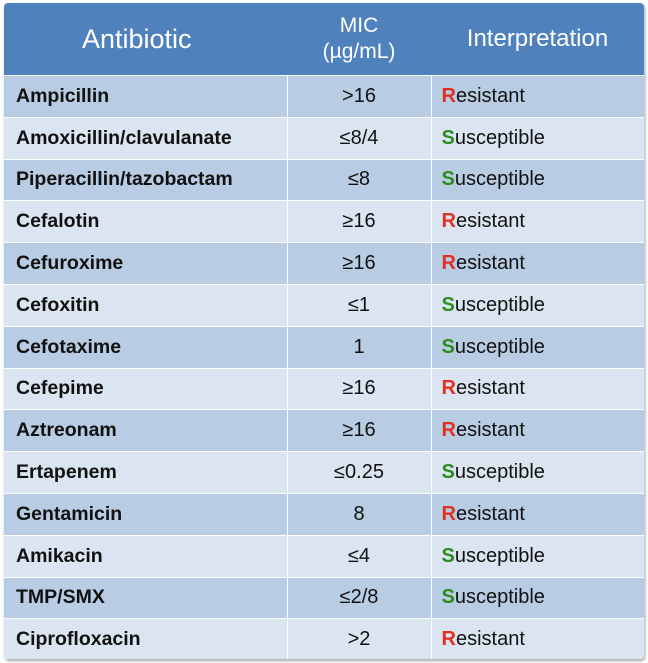 The width and height of the screenshot is (648, 663). What do you see at coordinates (358, 96) in the screenshot?
I see `mic-value: >16` at bounding box center [358, 96].